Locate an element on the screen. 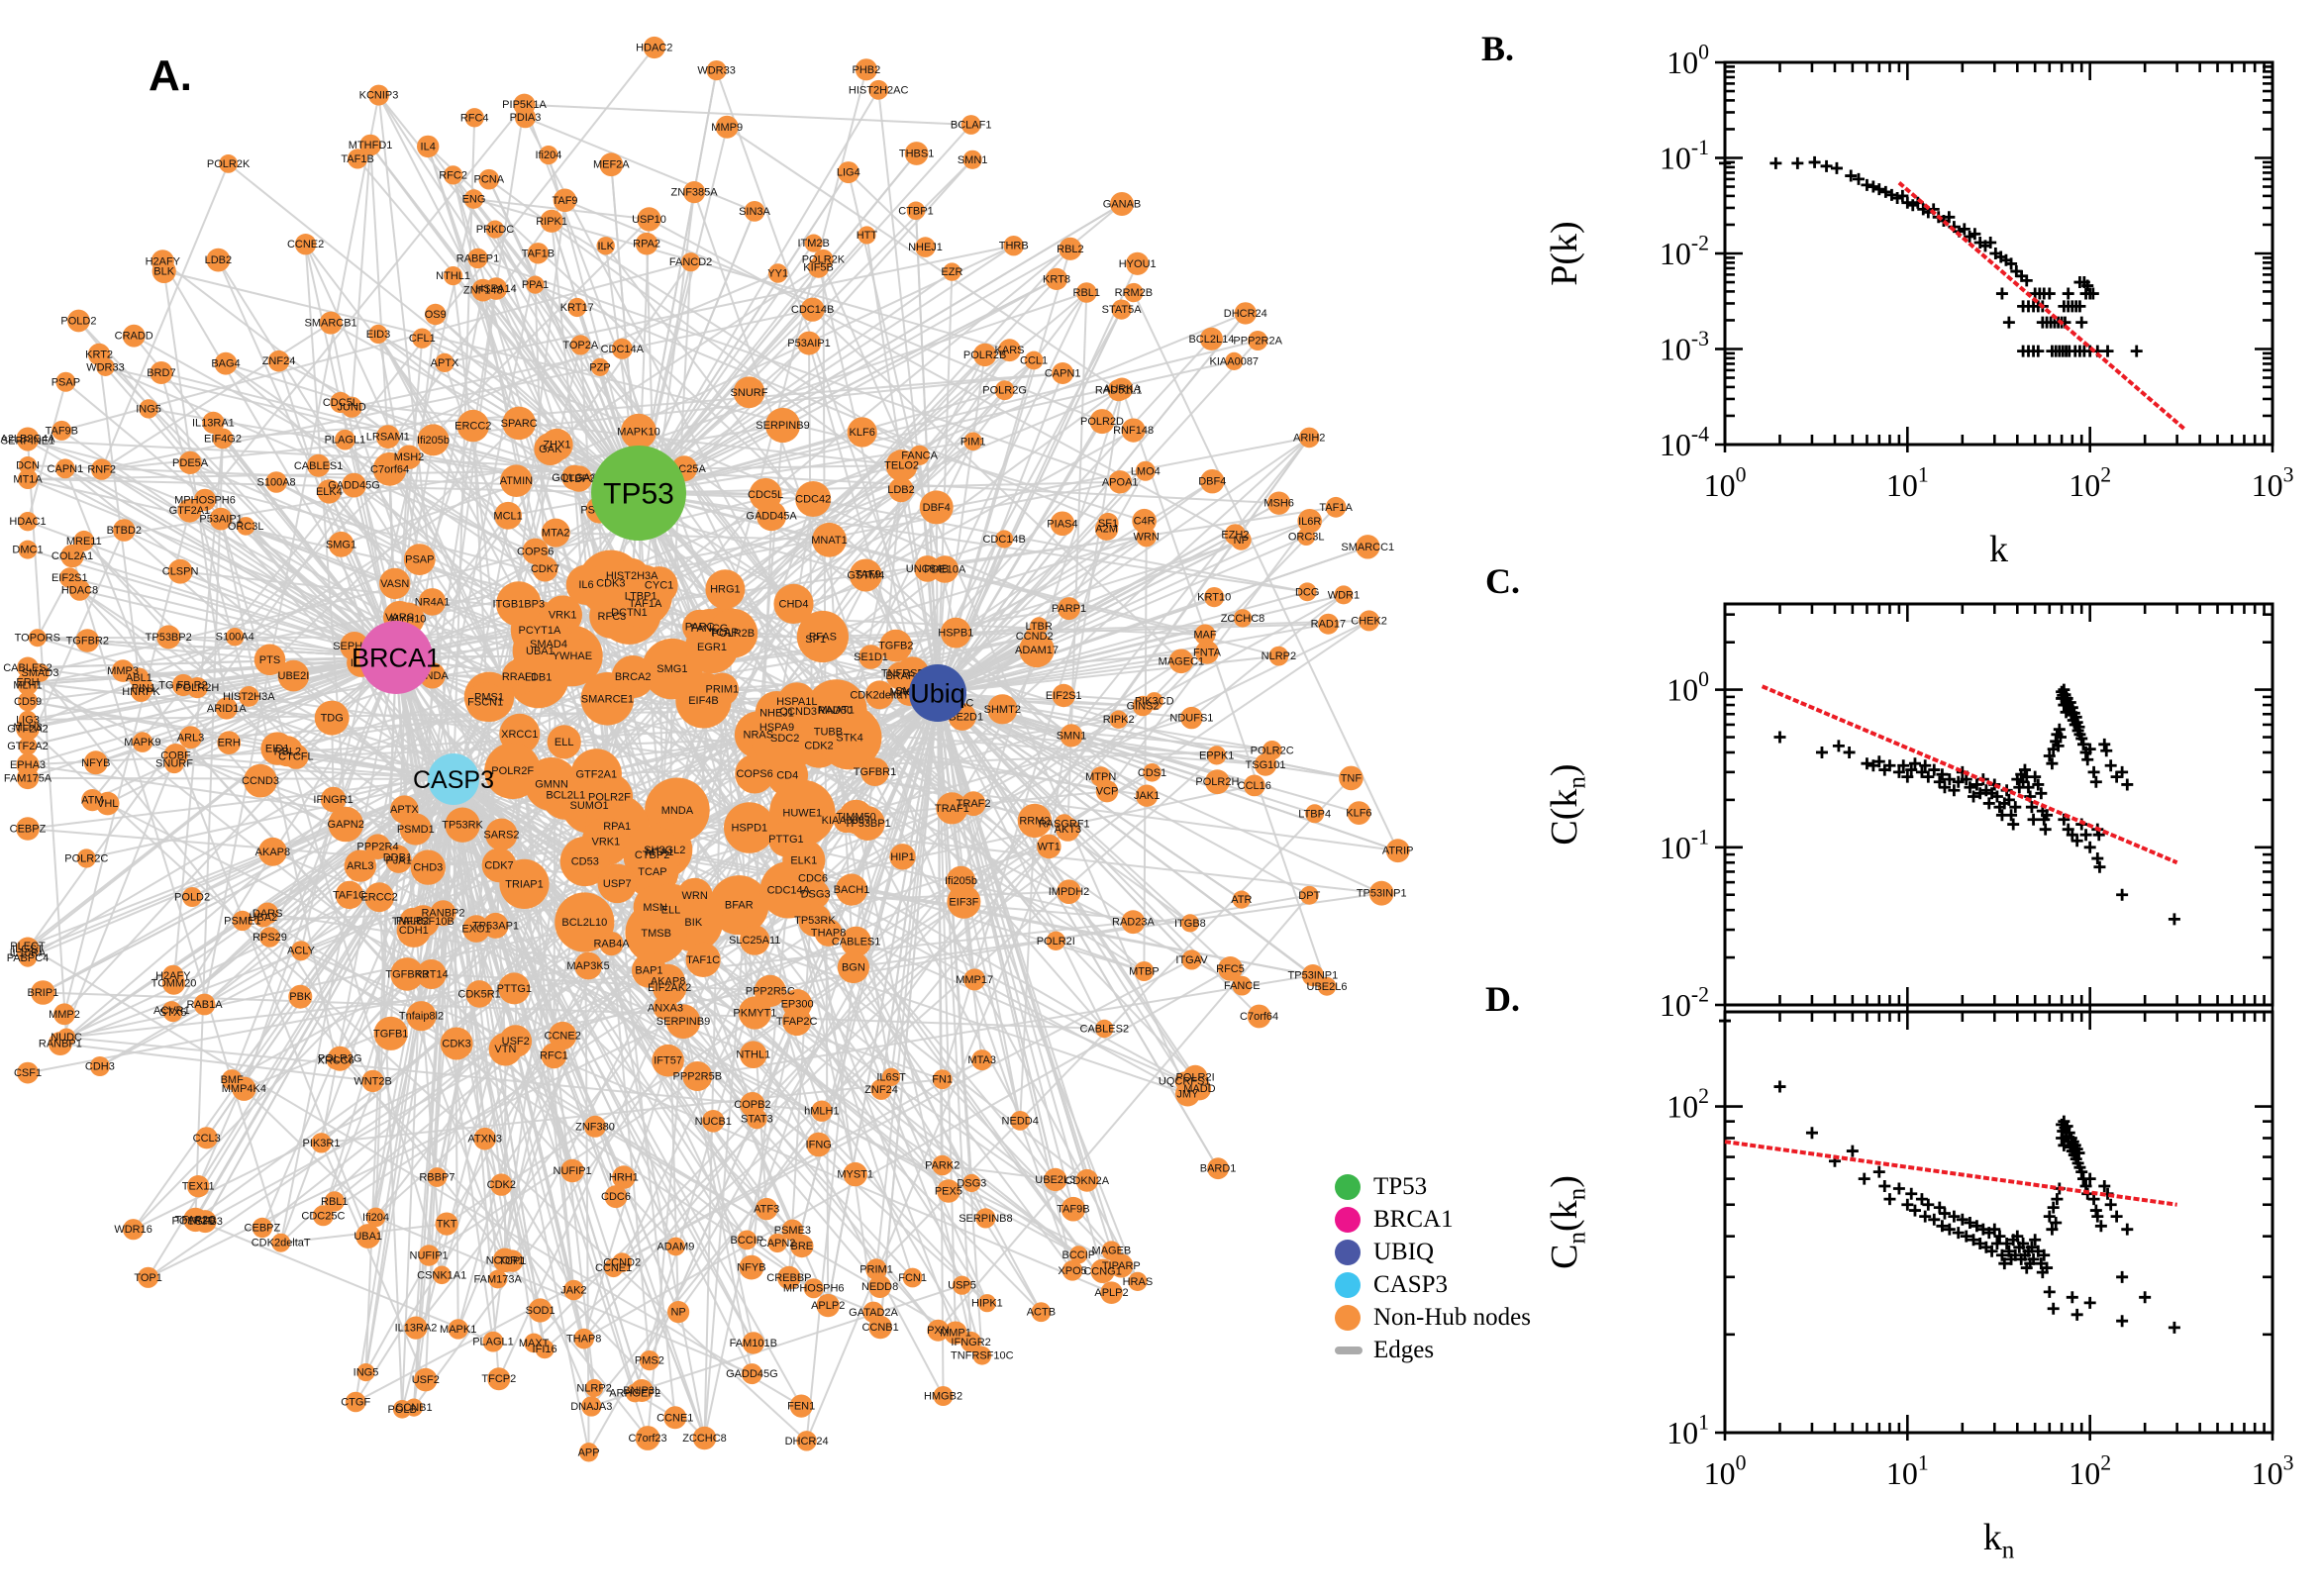  svg-text: DSG3 is located at coordinates (816, 895).